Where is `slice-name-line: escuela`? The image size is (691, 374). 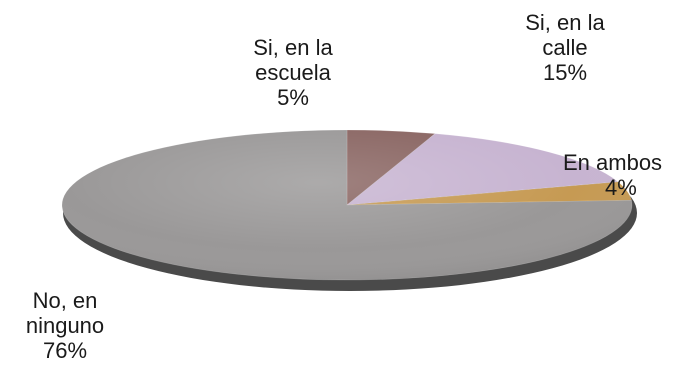
slice-name-line: escuela is located at coordinates (293, 72).